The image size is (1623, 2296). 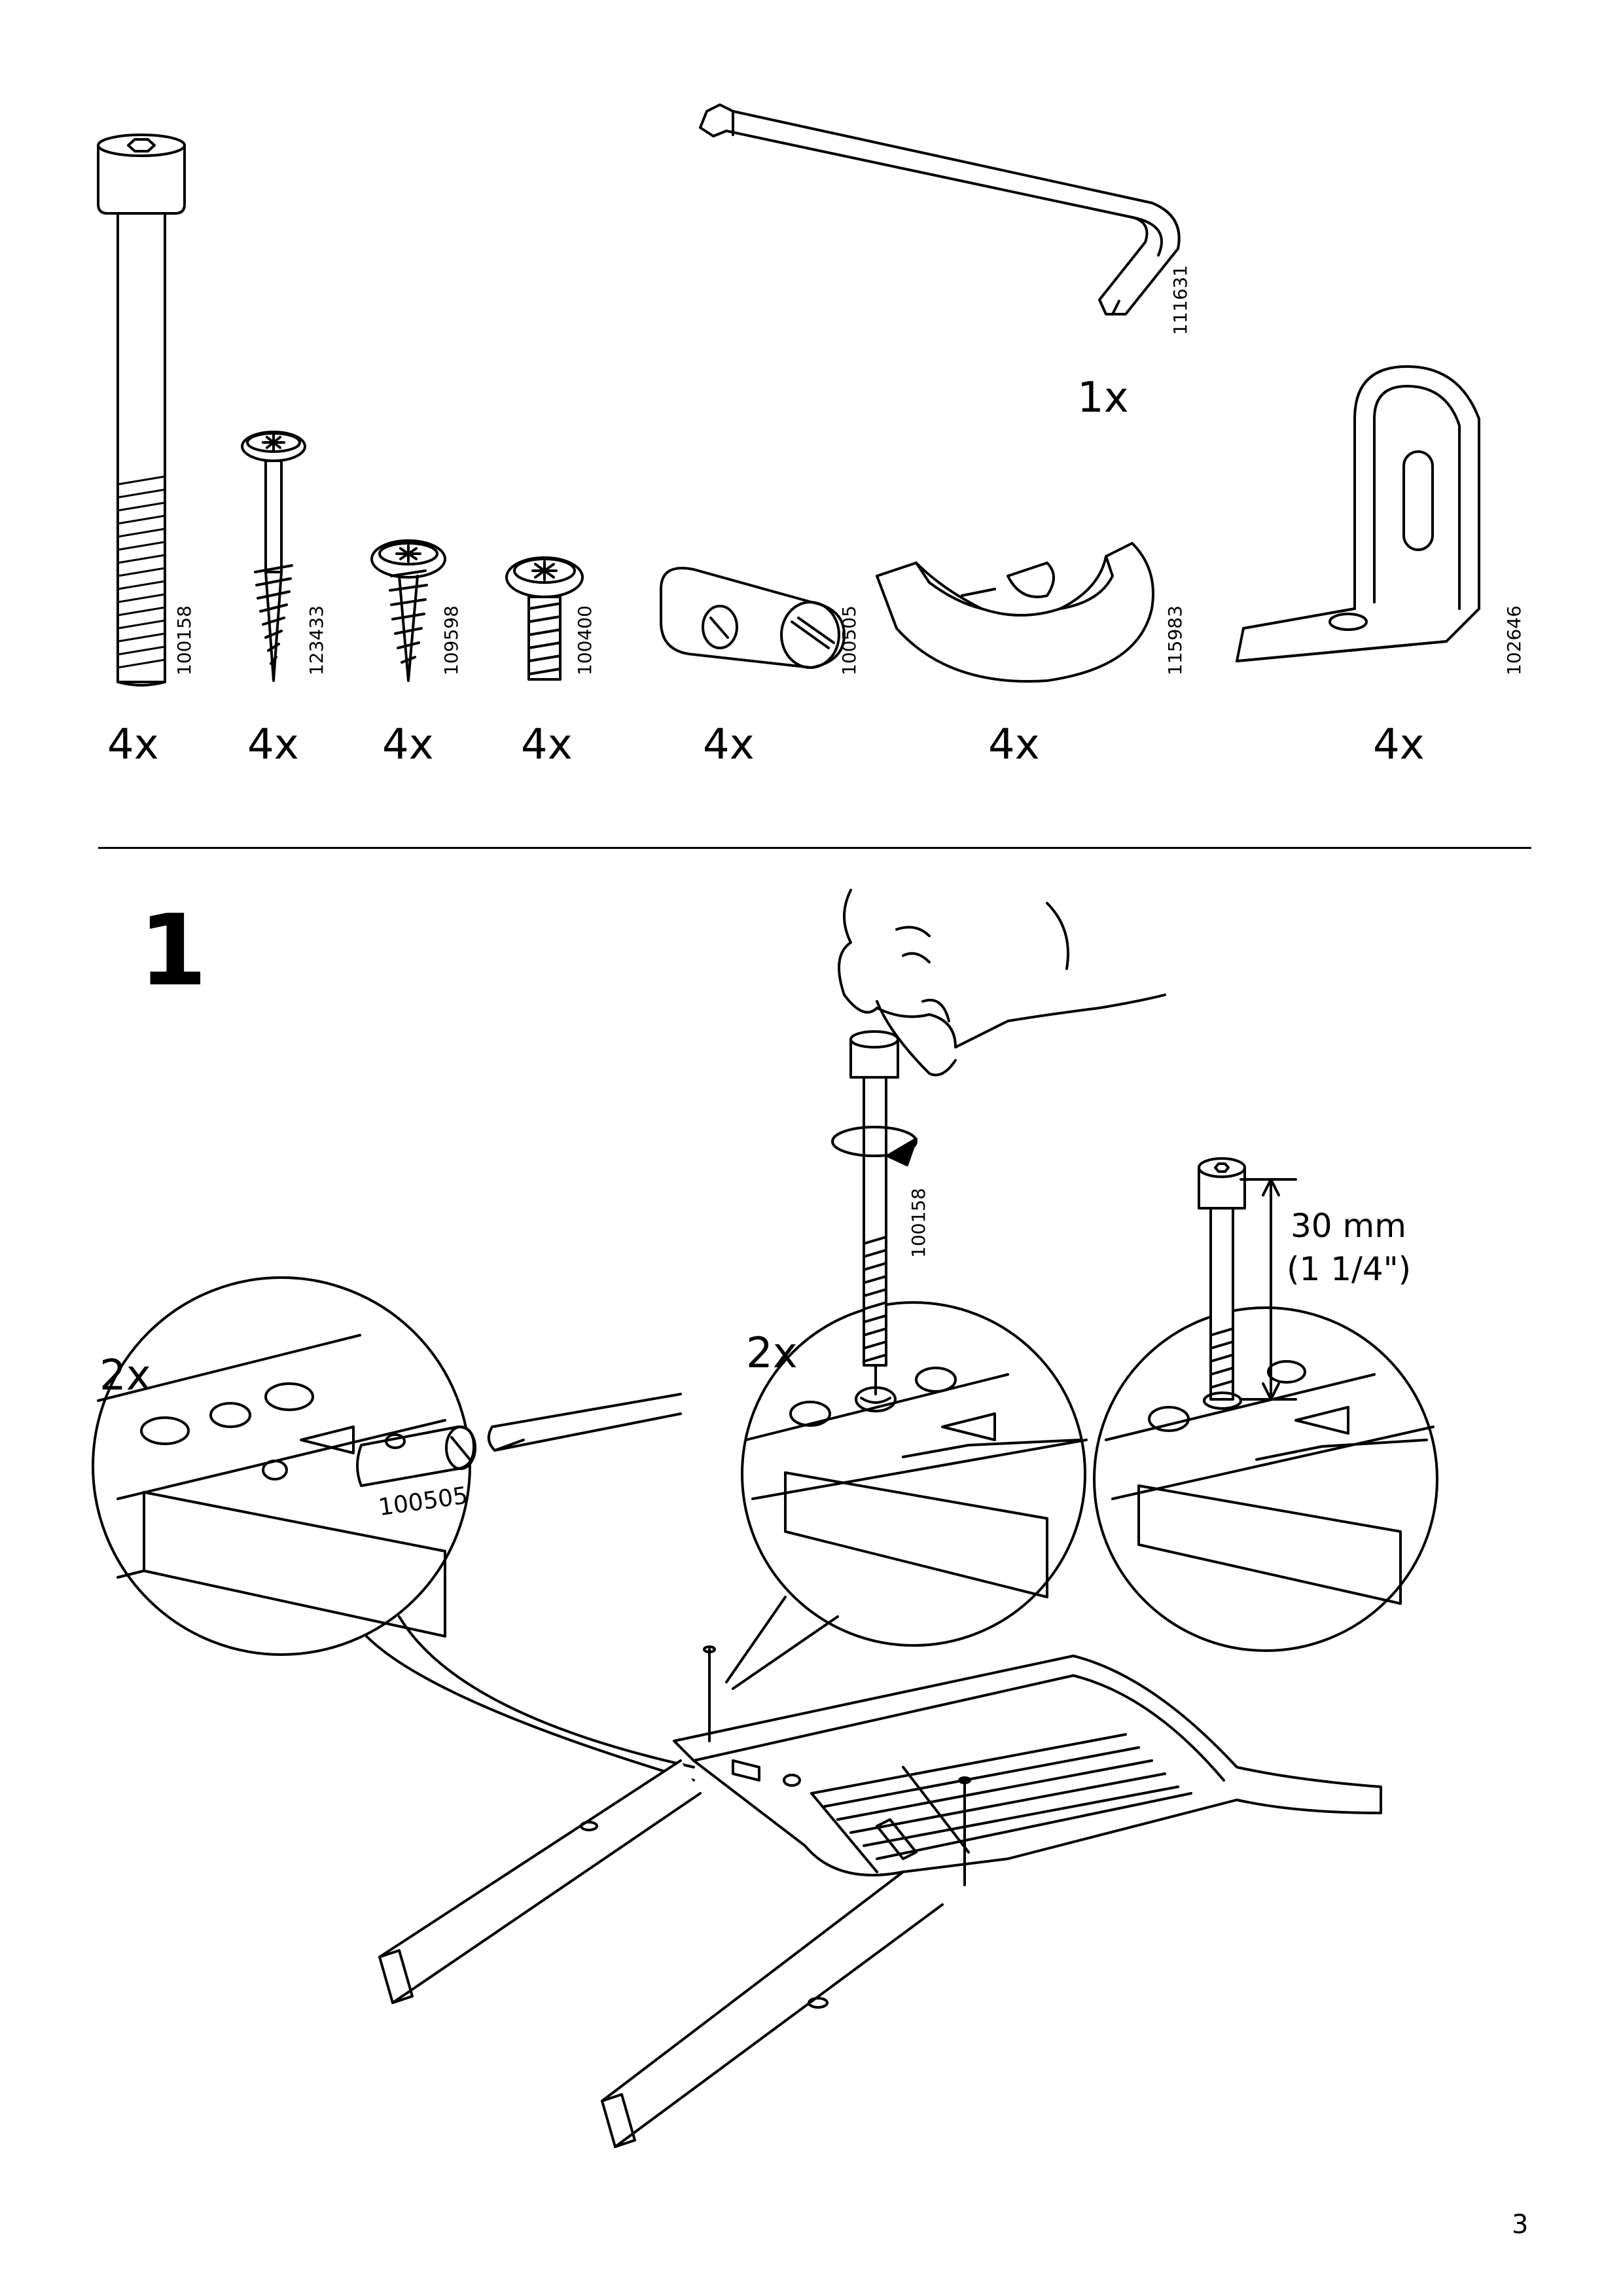 I want to click on detail-circle-left, so click(x=387, y=1466).